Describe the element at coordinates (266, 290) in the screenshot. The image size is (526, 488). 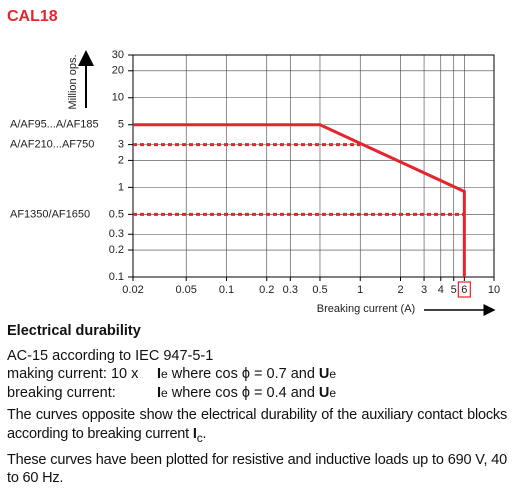
I see `x-tick-label: 0.2` at that location.